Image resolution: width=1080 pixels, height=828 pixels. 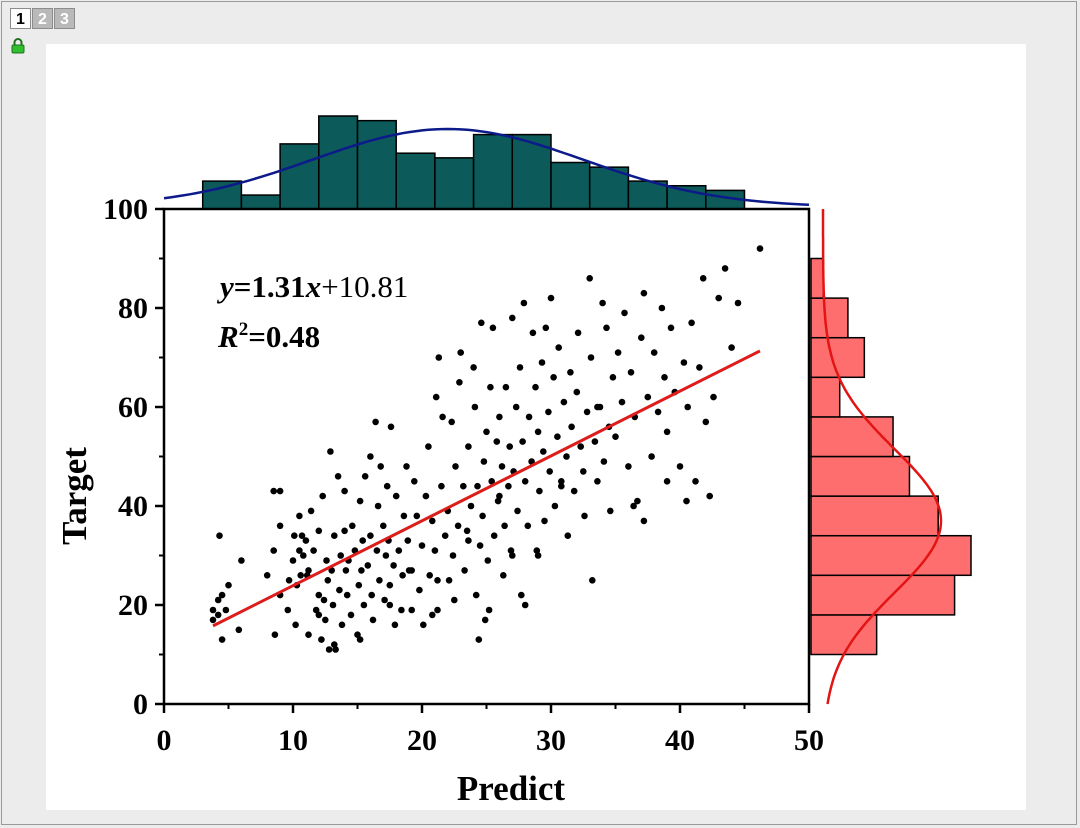 I want to click on layer-tab-2: 2, so click(x=42, y=18).